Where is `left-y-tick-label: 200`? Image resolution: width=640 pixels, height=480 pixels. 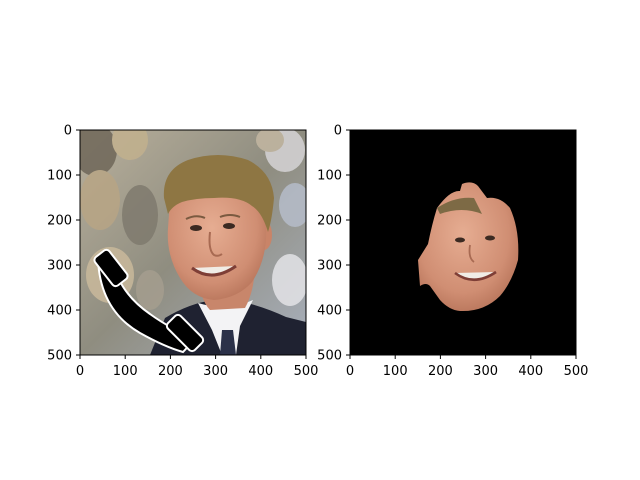 left-y-tick-label: 200 is located at coordinates (59, 221).